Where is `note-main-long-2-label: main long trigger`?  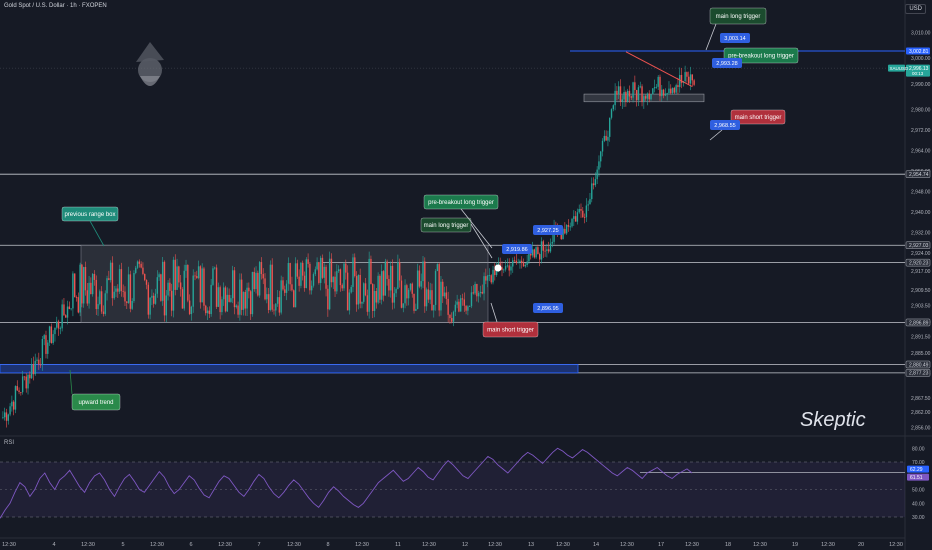 note-main-long-2-label: main long trigger is located at coordinates (738, 17).